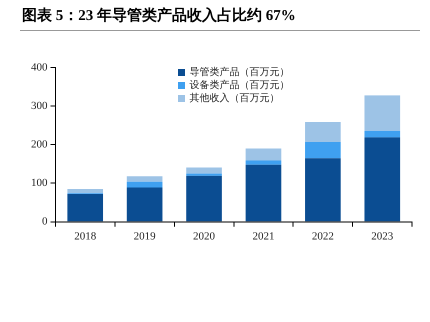 This screenshot has height=322, width=430. I want to click on chart-title: 图表 5：23 年导管类产品收入占比约 67%, so click(159, 15).